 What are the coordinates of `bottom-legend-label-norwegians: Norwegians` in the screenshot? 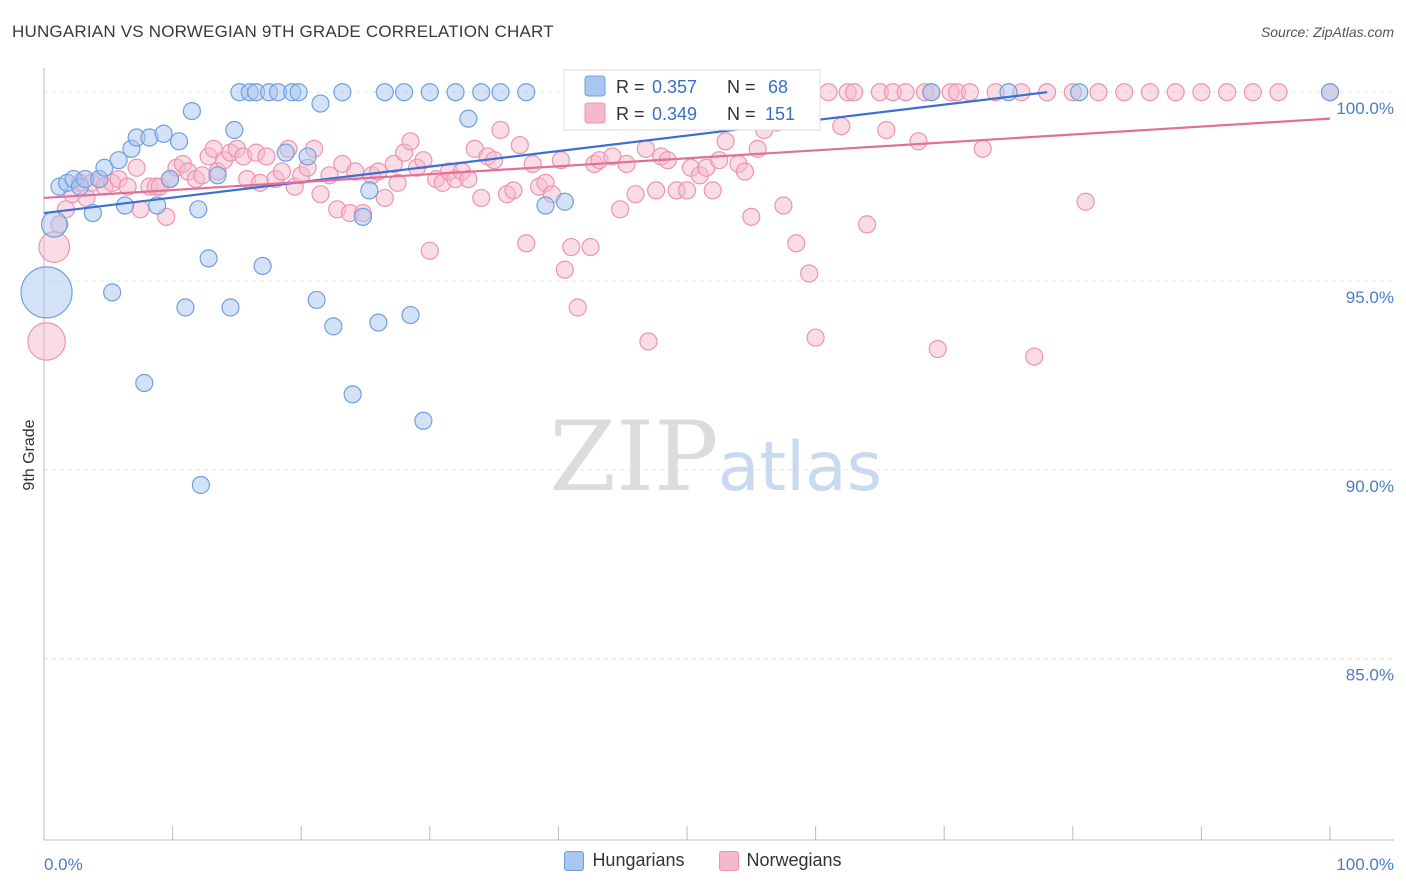 It's located at (794, 860).